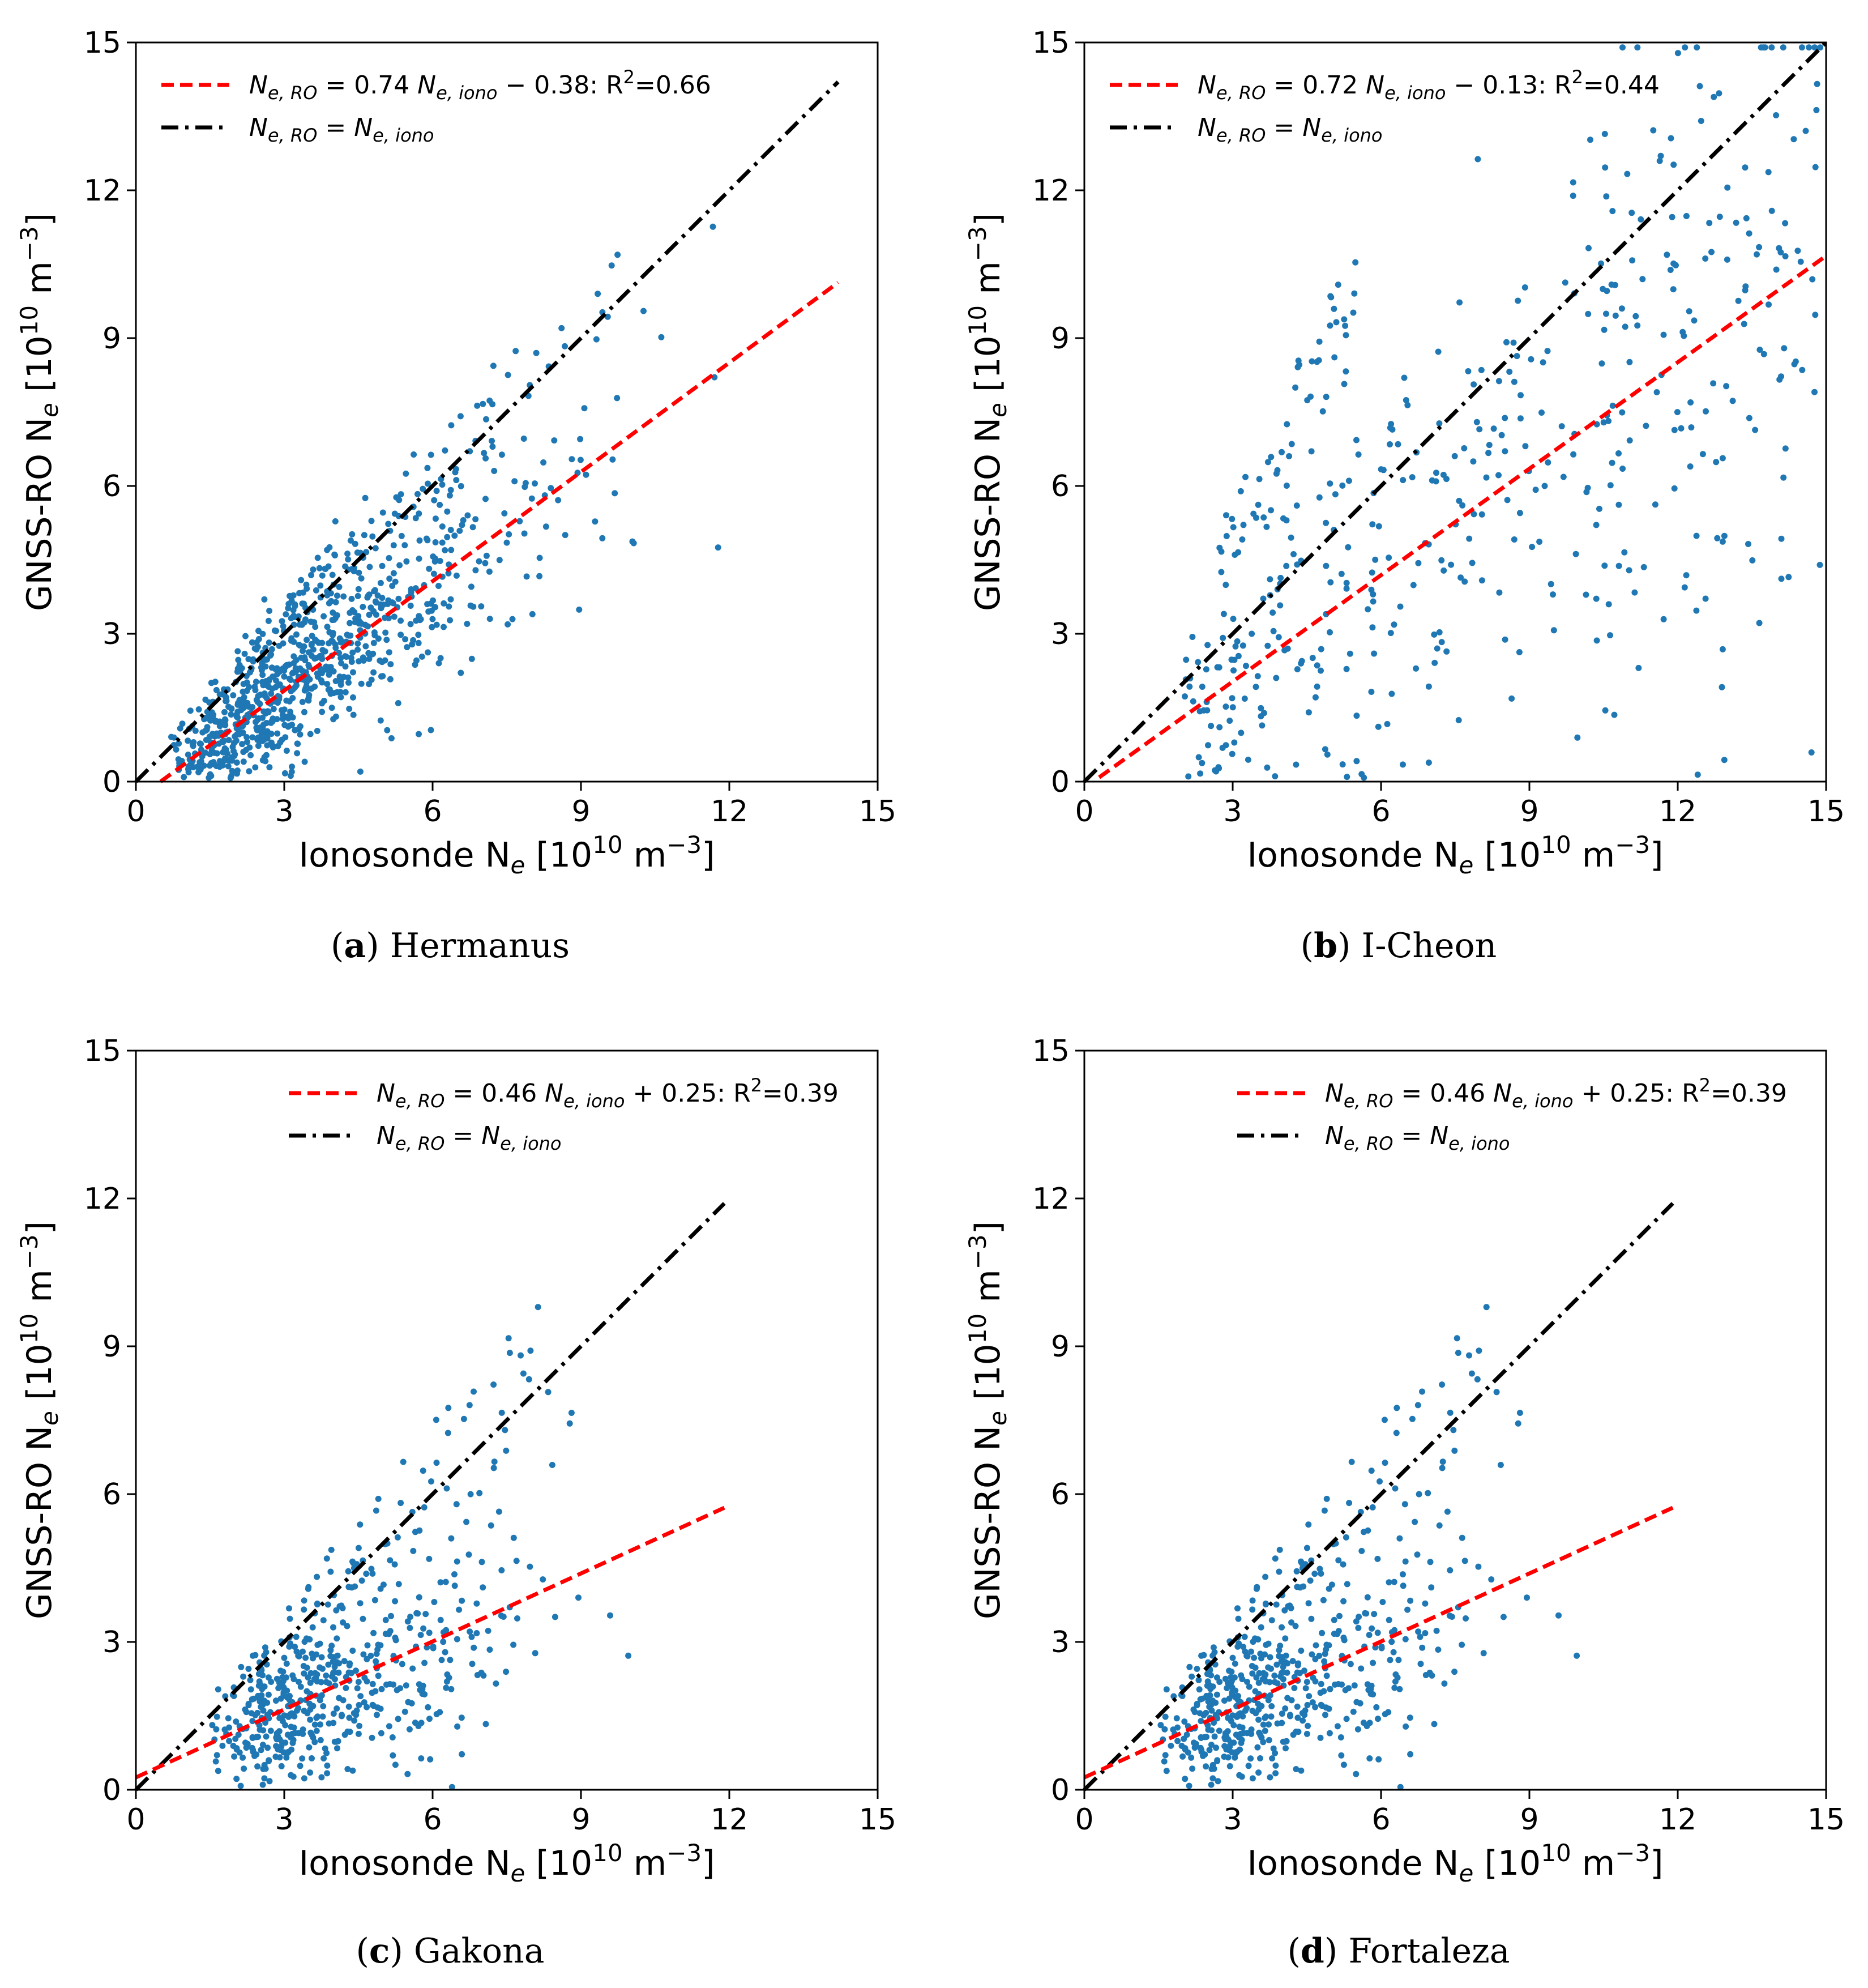 The image size is (1868, 1988). What do you see at coordinates (433, 1820) in the screenshot?
I see `x-tick-label: 6` at bounding box center [433, 1820].